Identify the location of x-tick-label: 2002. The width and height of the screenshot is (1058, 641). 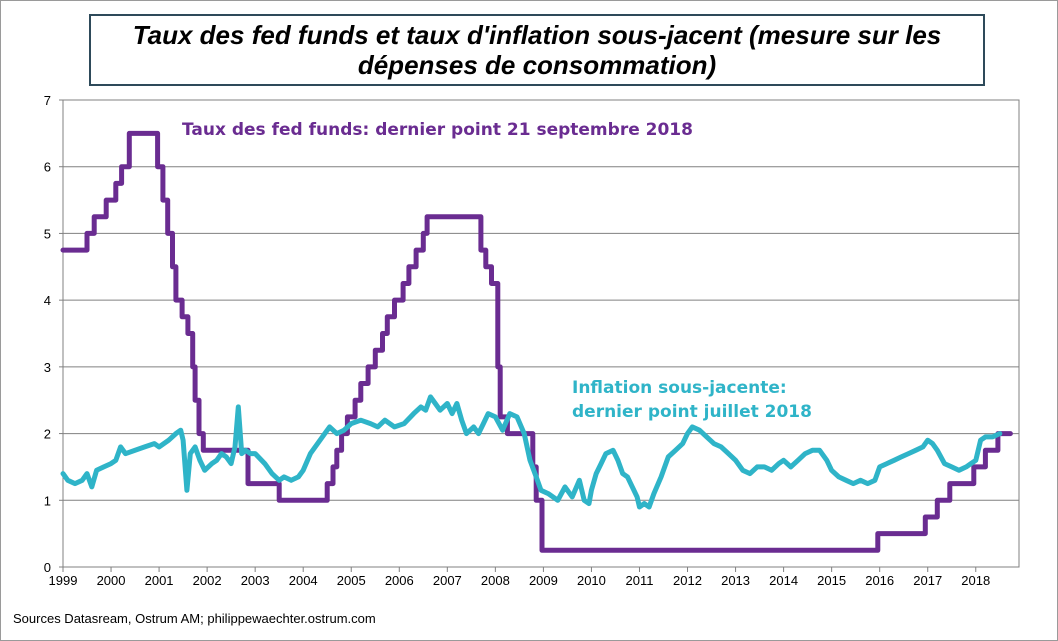
(207, 580).